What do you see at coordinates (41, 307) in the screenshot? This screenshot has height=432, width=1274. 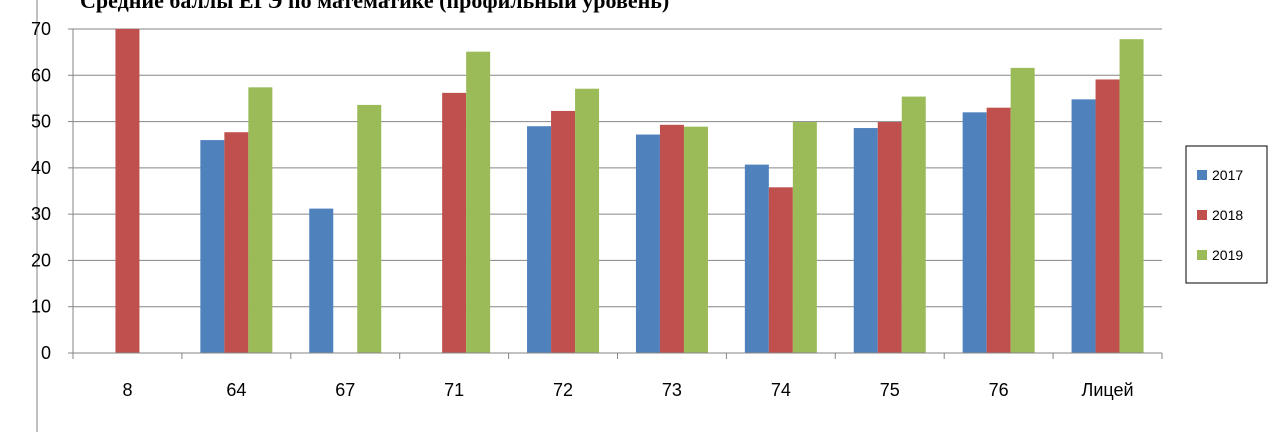 I see `y-tick-label: 10` at bounding box center [41, 307].